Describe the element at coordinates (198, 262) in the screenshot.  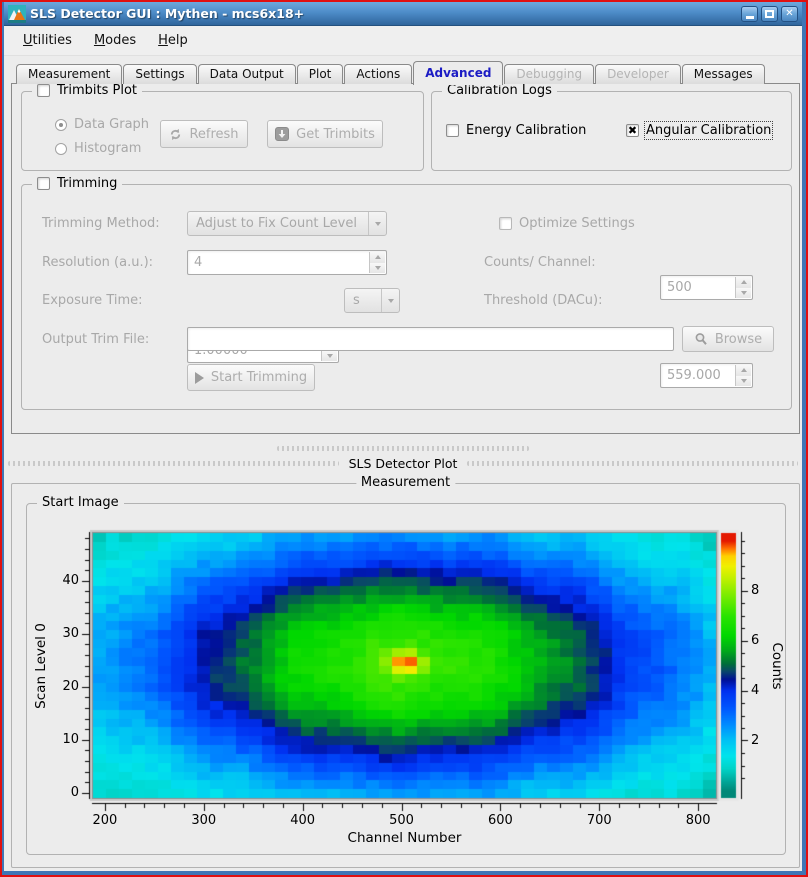
I see `resolution-value: 4` at that location.